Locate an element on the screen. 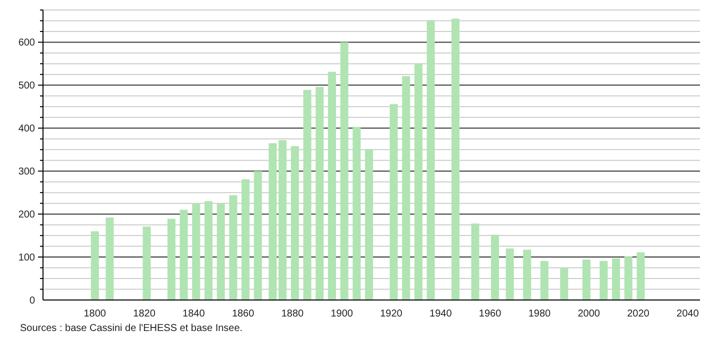 The width and height of the screenshot is (710, 340). x-tick-label: 2040 is located at coordinates (688, 314).